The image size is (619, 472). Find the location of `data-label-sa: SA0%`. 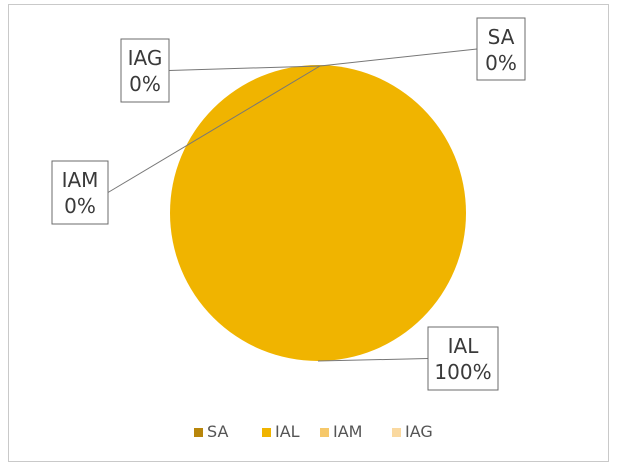

data-label-sa: SA0% is located at coordinates (501, 49).